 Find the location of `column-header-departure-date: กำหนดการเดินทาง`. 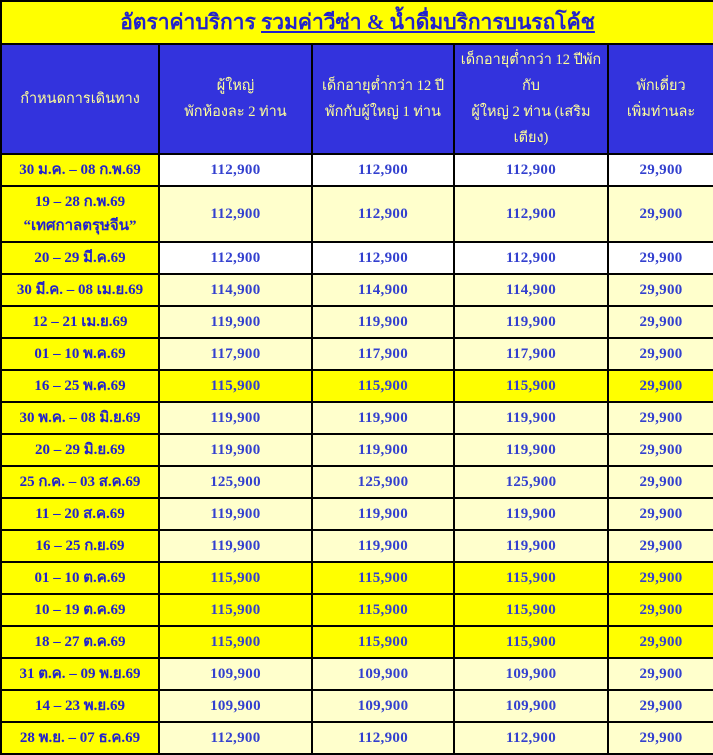

column-header-departure-date: กำหนดการเดินทาง is located at coordinates (80, 99).